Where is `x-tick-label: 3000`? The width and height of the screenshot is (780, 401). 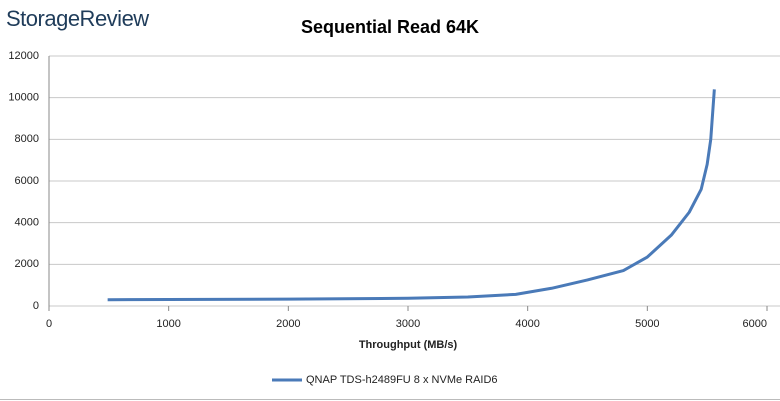 x-tick-label: 3000 is located at coordinates (408, 324).